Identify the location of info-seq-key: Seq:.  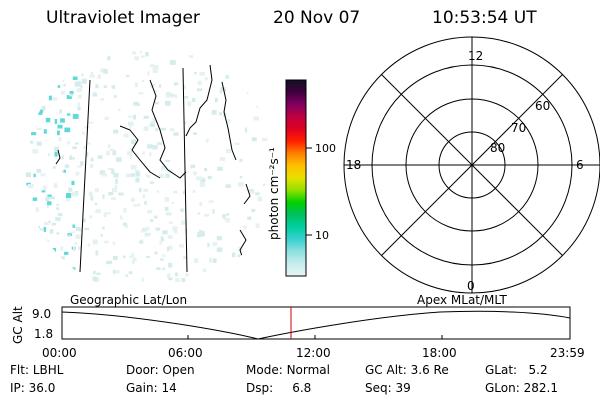
(378, 388).